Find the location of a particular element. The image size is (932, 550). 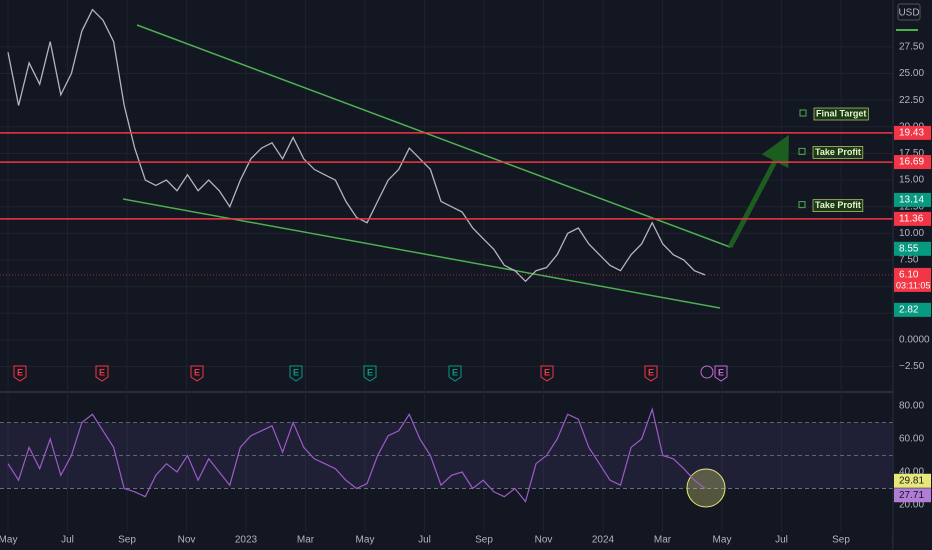

price-badge-label: 8.55 is located at coordinates (909, 248).